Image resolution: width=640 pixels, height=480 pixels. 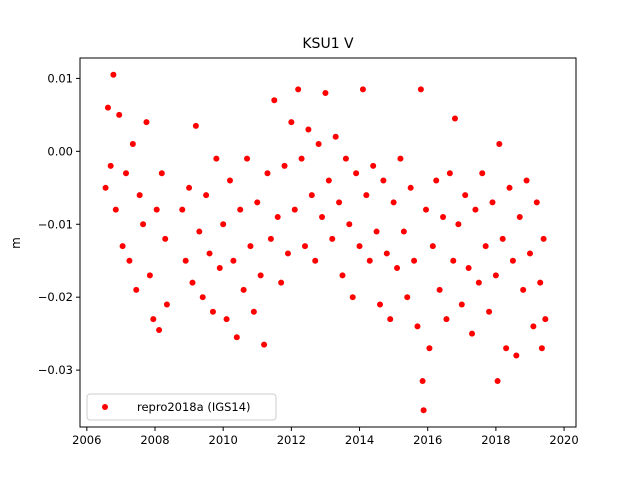 What do you see at coordinates (105, 407) in the screenshot?
I see `legend-marker` at bounding box center [105, 407].